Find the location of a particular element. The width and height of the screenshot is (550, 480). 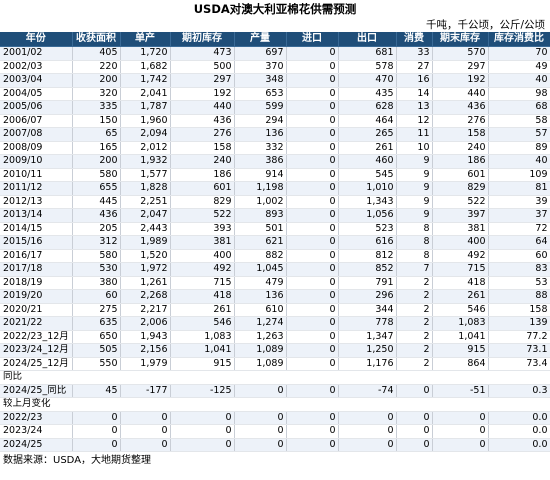

table-row: 2022/23 0 0 0 0 0 0 0 0 0.0 is located at coordinates (275, 418).